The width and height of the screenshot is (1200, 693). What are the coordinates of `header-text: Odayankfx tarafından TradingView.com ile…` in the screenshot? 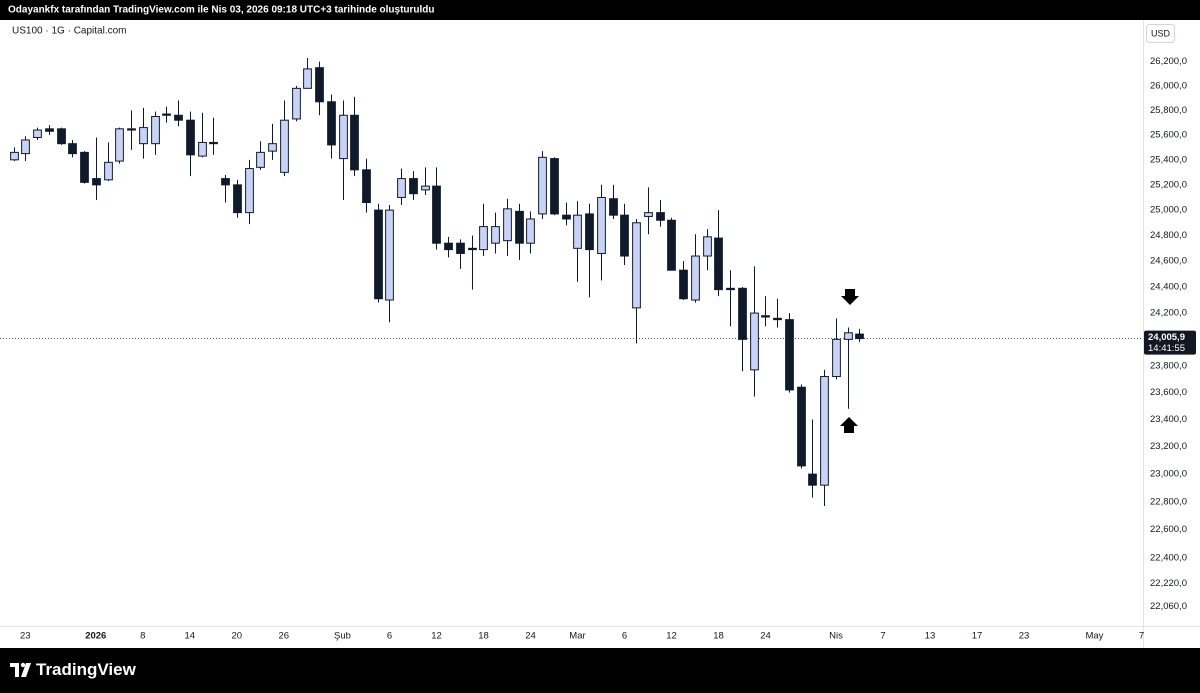 It's located at (221, 10).